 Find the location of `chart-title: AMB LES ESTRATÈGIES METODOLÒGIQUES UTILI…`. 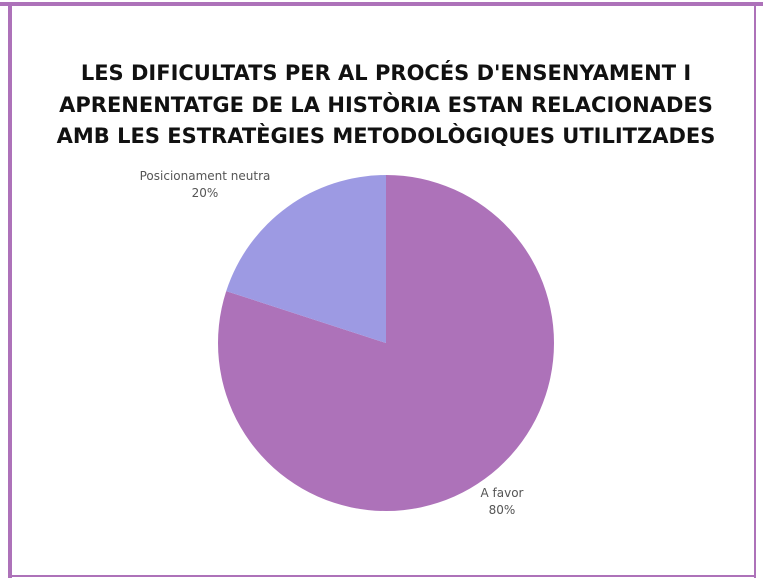

chart-title: AMB LES ESTRATÈGIES METODOLÒGIQUES UTILI… is located at coordinates (386, 135).